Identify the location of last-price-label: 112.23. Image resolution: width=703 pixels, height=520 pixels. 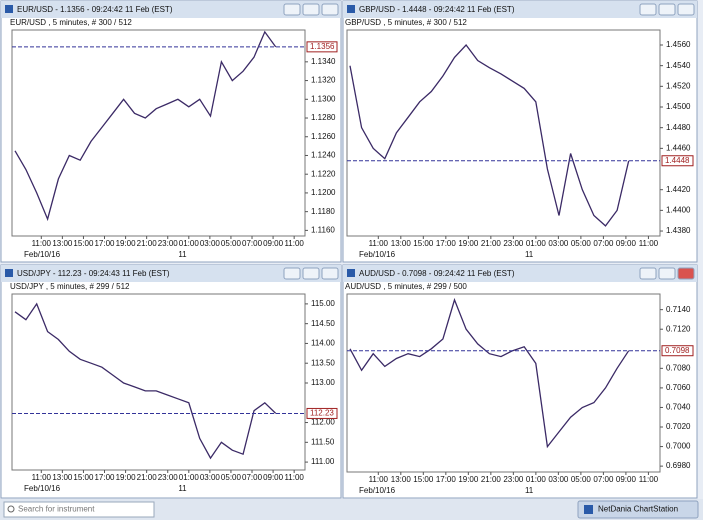
(322, 413).